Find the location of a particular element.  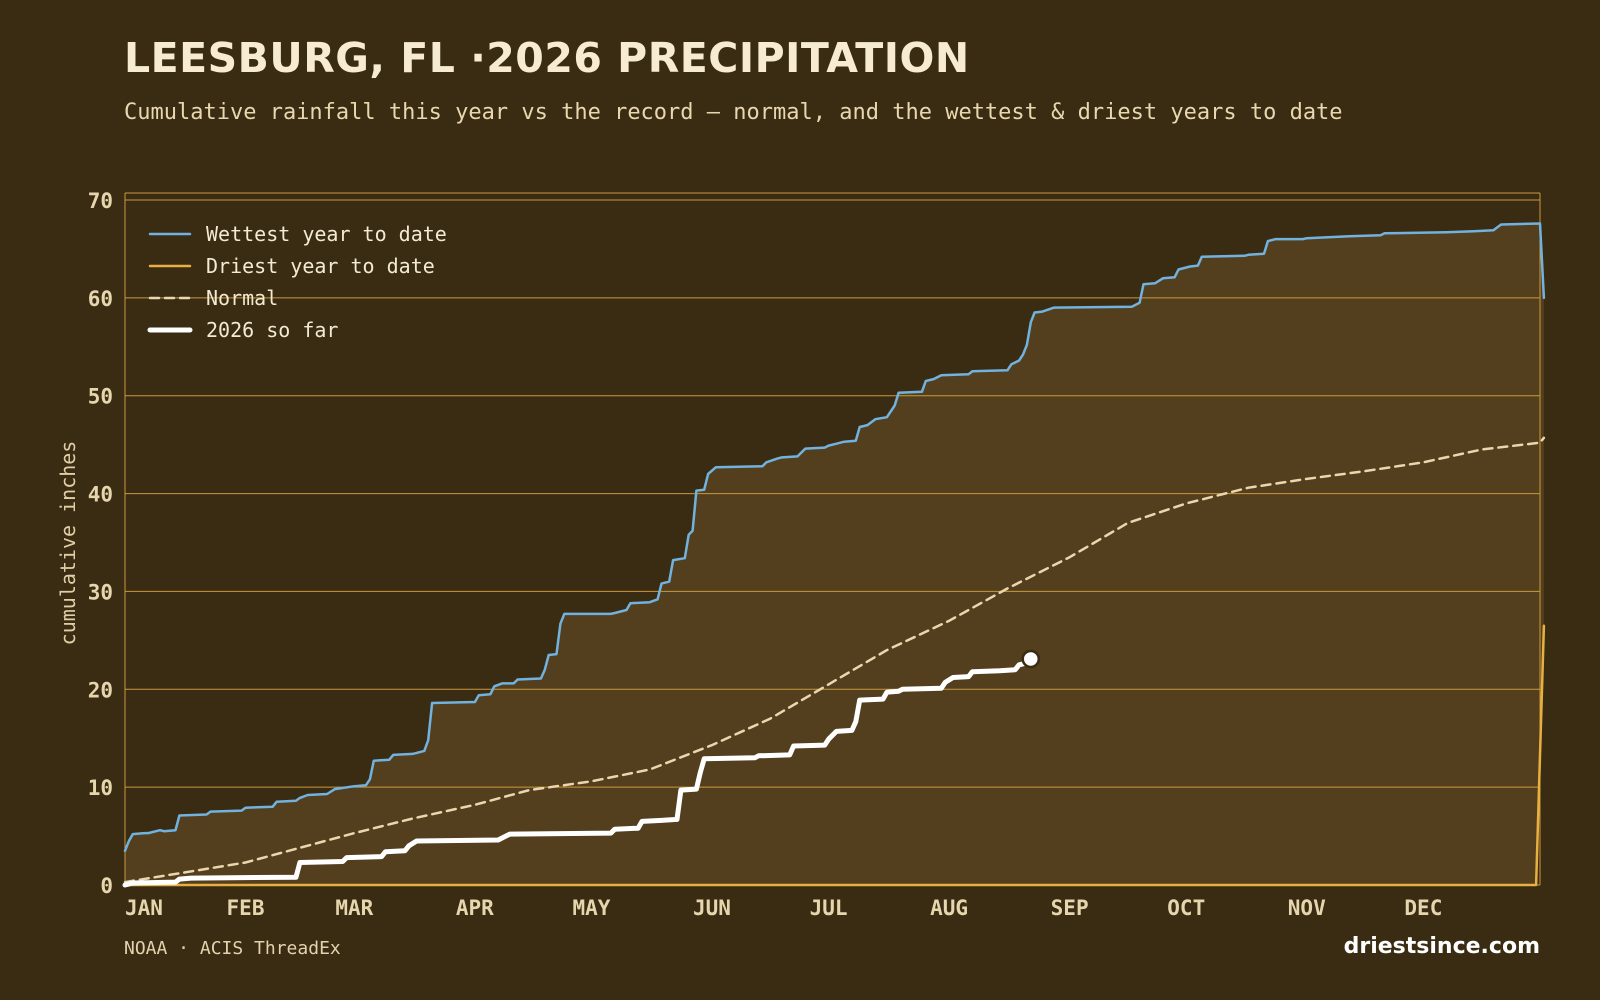

y-tick-label: 20 is located at coordinates (100, 690).